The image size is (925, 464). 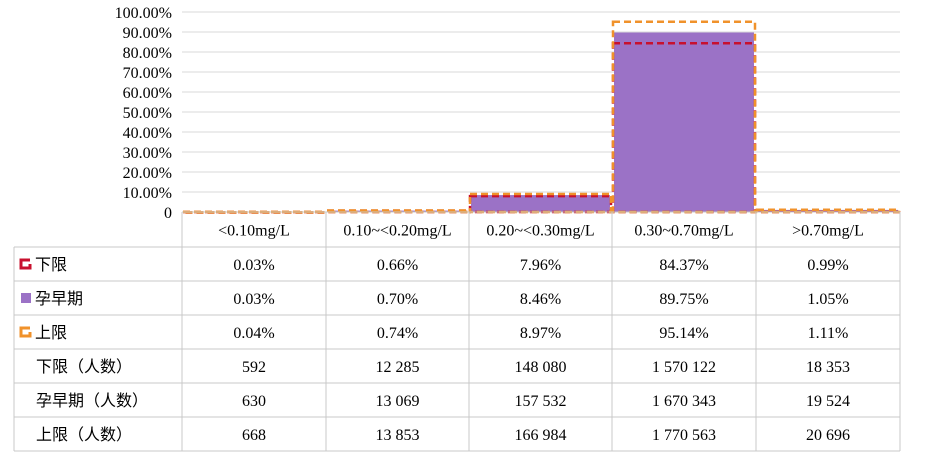 I want to click on data-label: 1.05%, so click(x=827, y=299).